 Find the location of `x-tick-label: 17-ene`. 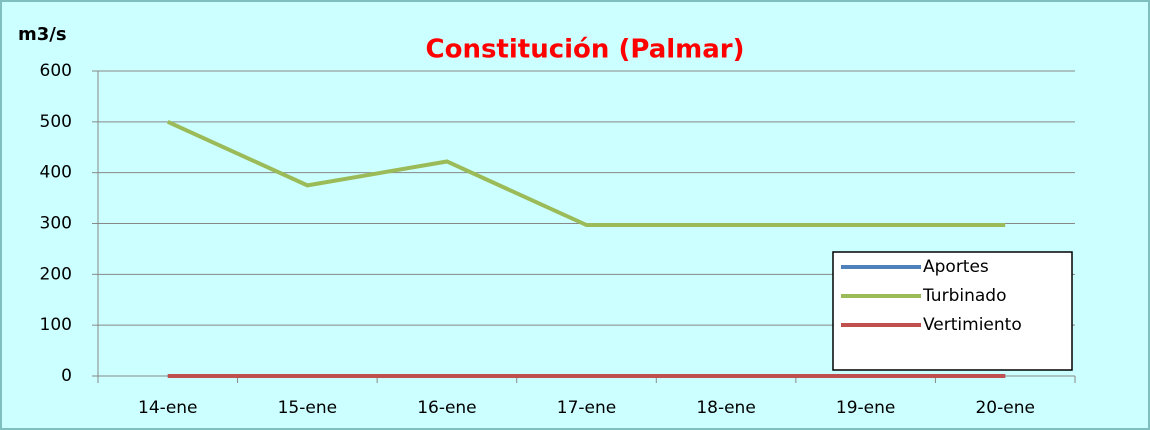

x-tick-label: 17-ene is located at coordinates (586, 408).